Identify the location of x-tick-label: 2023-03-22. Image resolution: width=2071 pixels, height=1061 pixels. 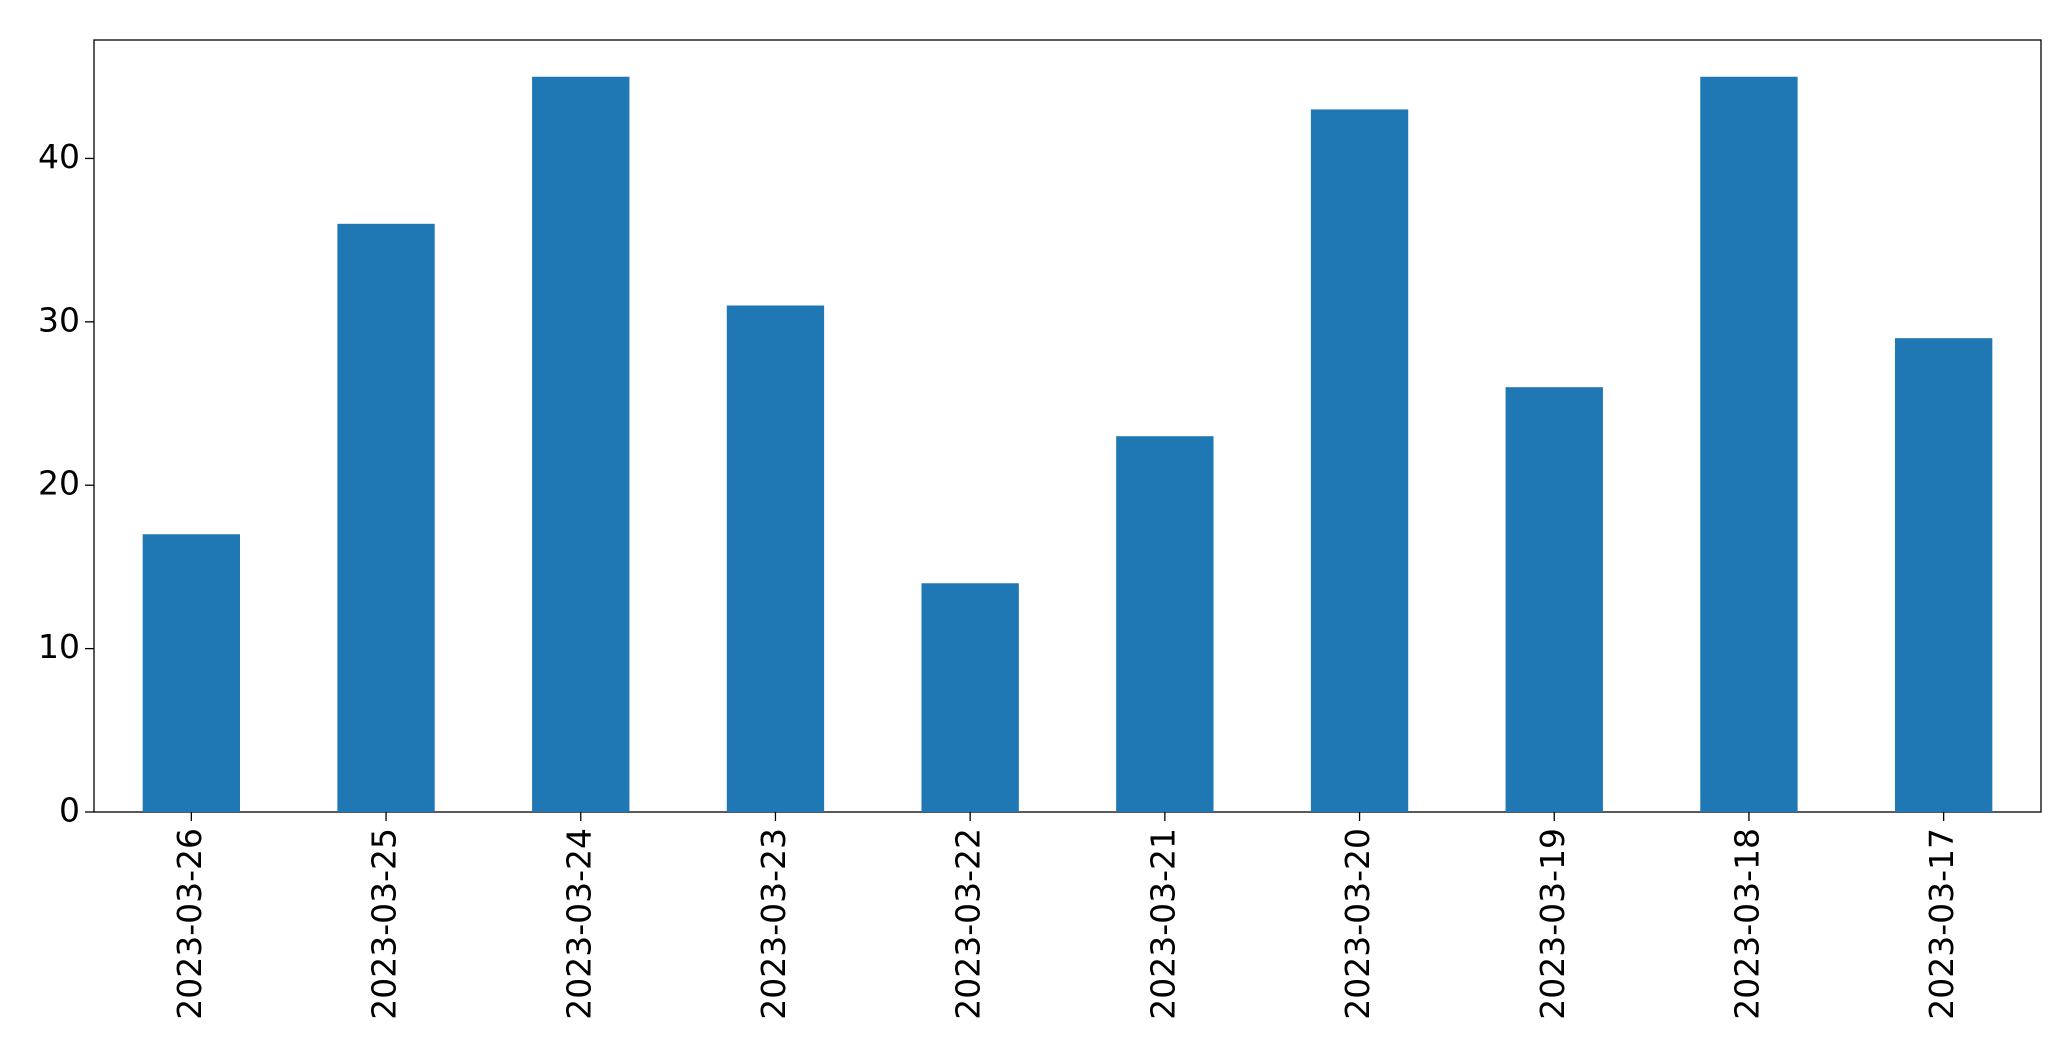
(968, 924).